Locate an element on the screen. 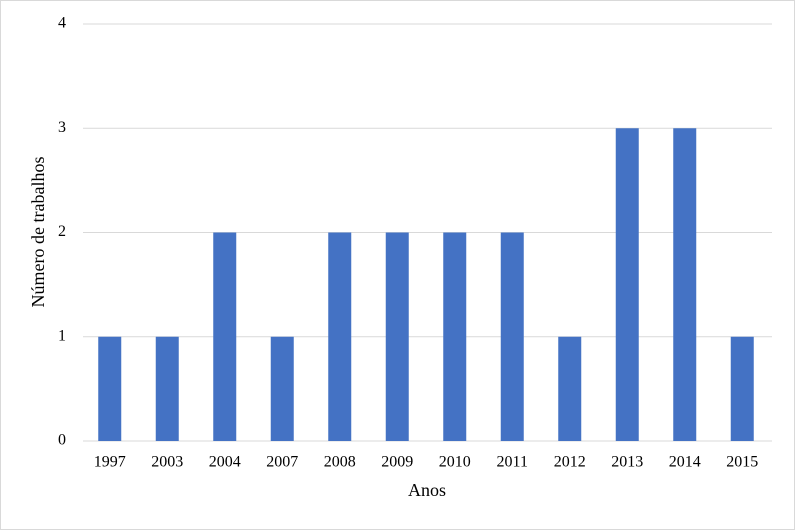 The width and height of the screenshot is (795, 530). y-tick-label: 0 is located at coordinates (62, 440).